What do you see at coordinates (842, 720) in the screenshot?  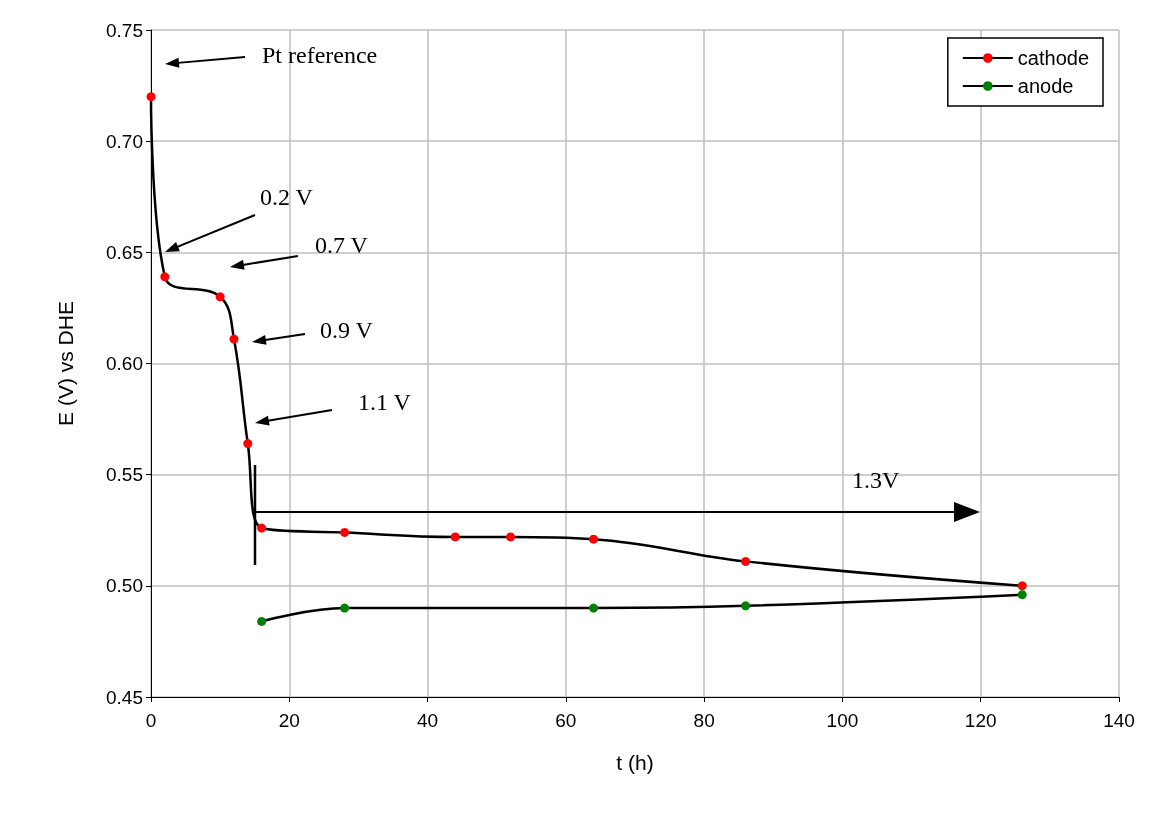 I see `x-tick-label: 100` at bounding box center [842, 720].